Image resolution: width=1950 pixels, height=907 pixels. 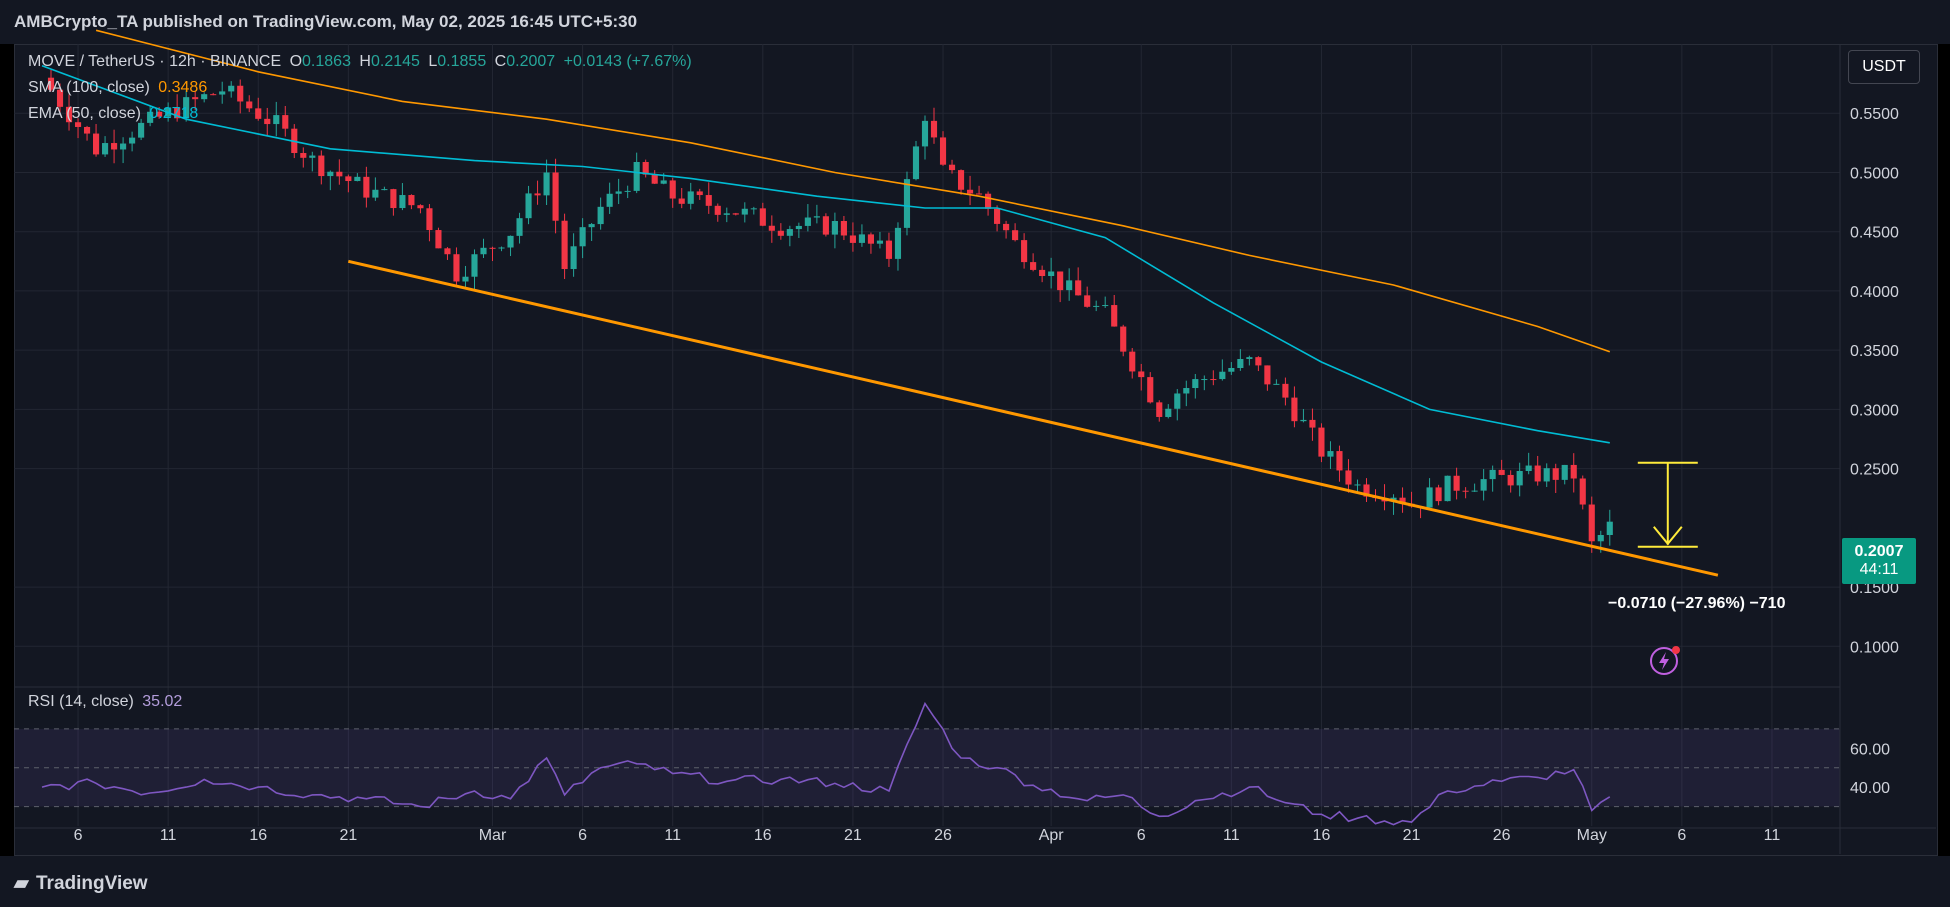 I want to click on currency-unit-button: USDT, so click(x=1884, y=67).